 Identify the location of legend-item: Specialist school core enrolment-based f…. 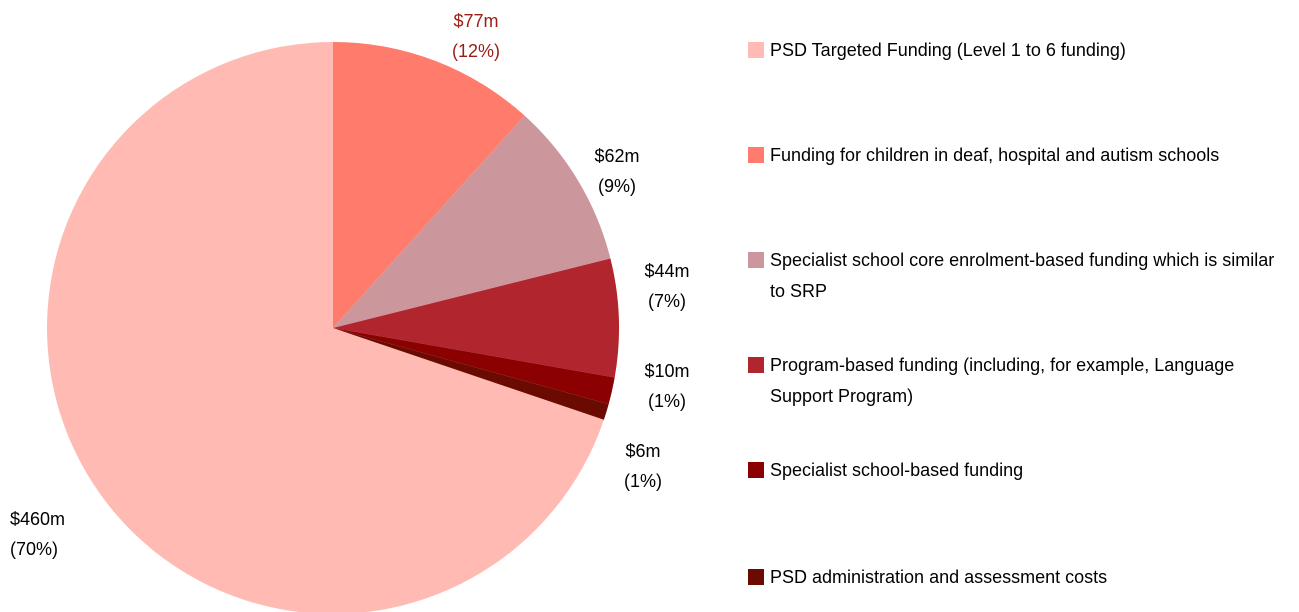
(1020, 276).